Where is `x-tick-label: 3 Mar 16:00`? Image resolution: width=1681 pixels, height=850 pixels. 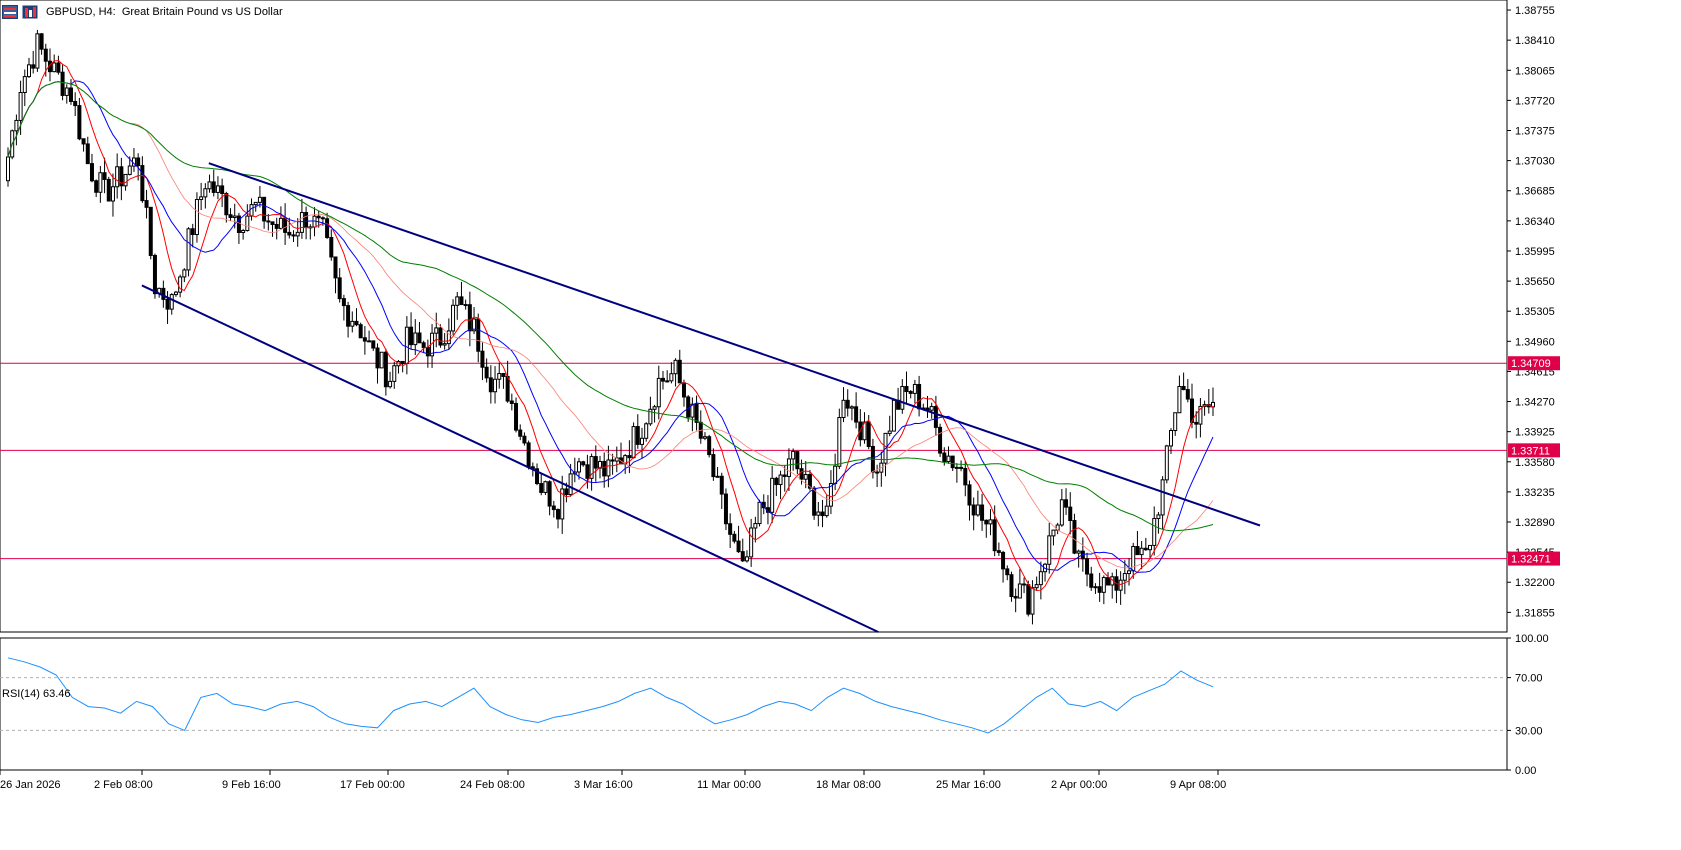 x-tick-label: 3 Mar 16:00 is located at coordinates (603, 785).